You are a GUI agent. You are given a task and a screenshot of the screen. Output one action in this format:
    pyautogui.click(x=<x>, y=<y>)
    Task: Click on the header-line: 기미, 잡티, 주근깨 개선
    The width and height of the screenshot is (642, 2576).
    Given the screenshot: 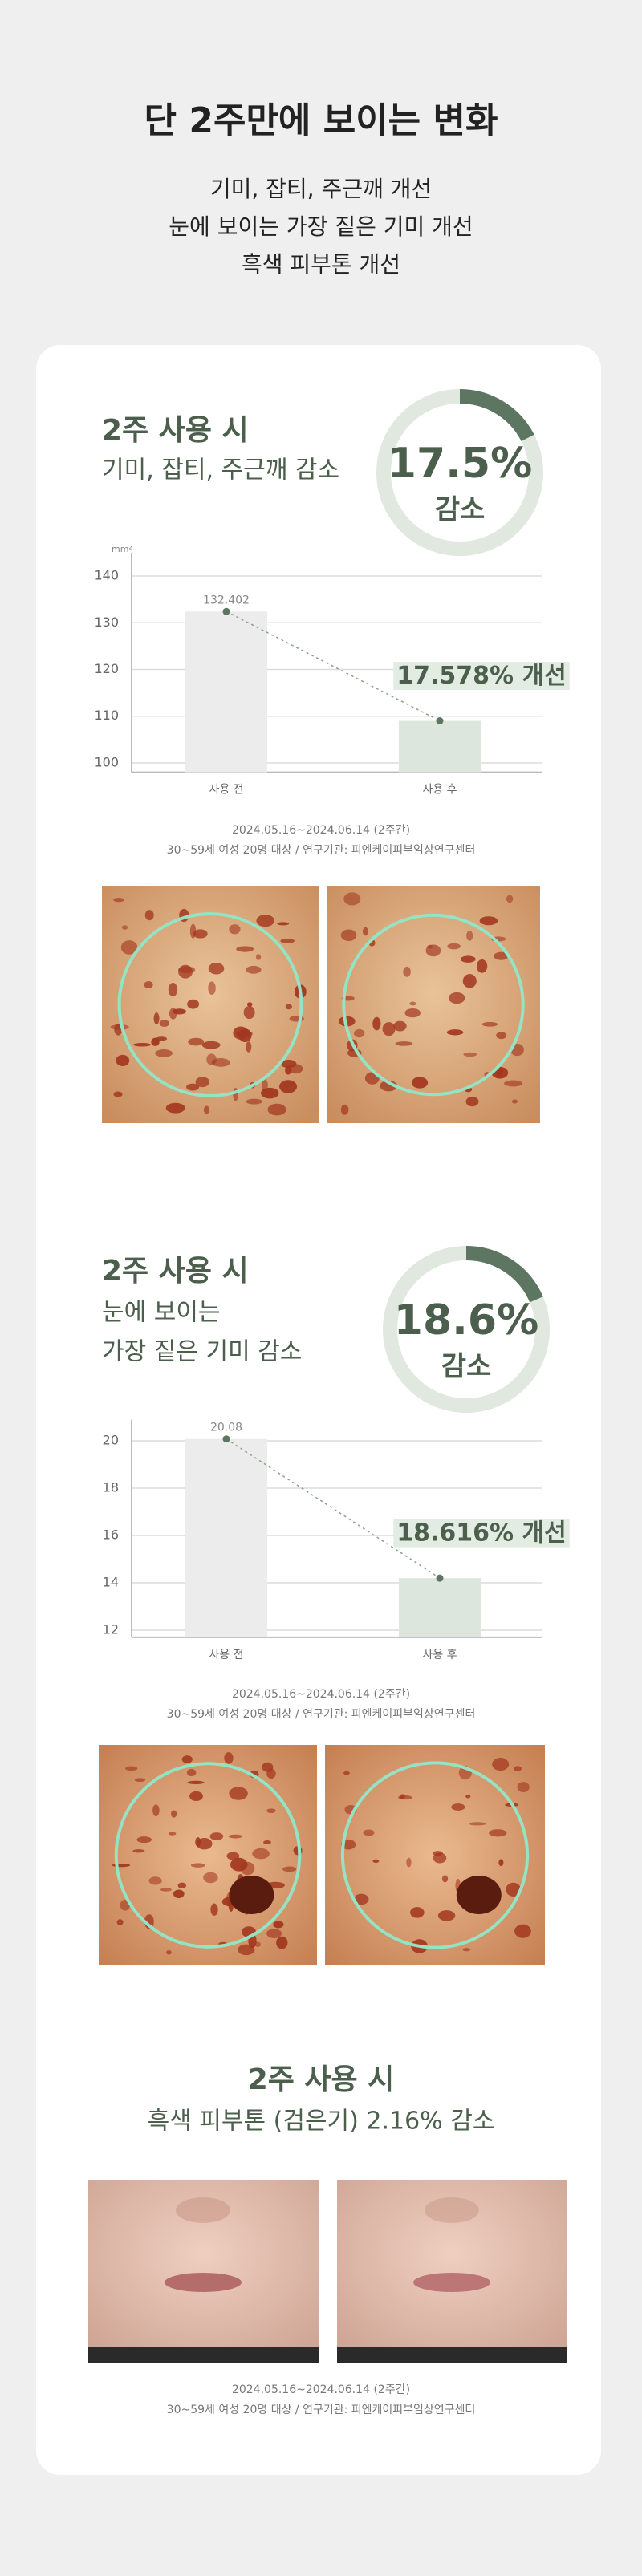 What is the action you would take?
    pyautogui.click(x=321, y=189)
    